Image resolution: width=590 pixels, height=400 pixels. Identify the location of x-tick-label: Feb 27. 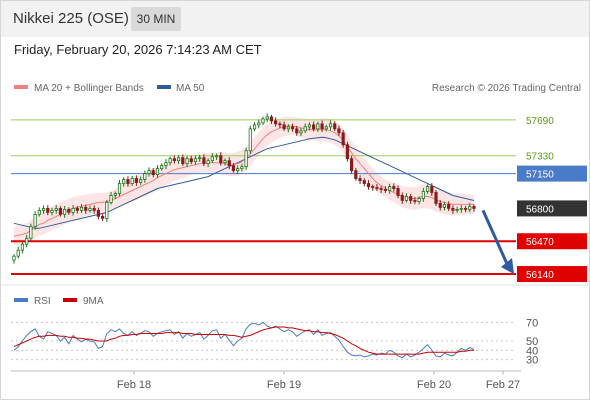
(503, 385).